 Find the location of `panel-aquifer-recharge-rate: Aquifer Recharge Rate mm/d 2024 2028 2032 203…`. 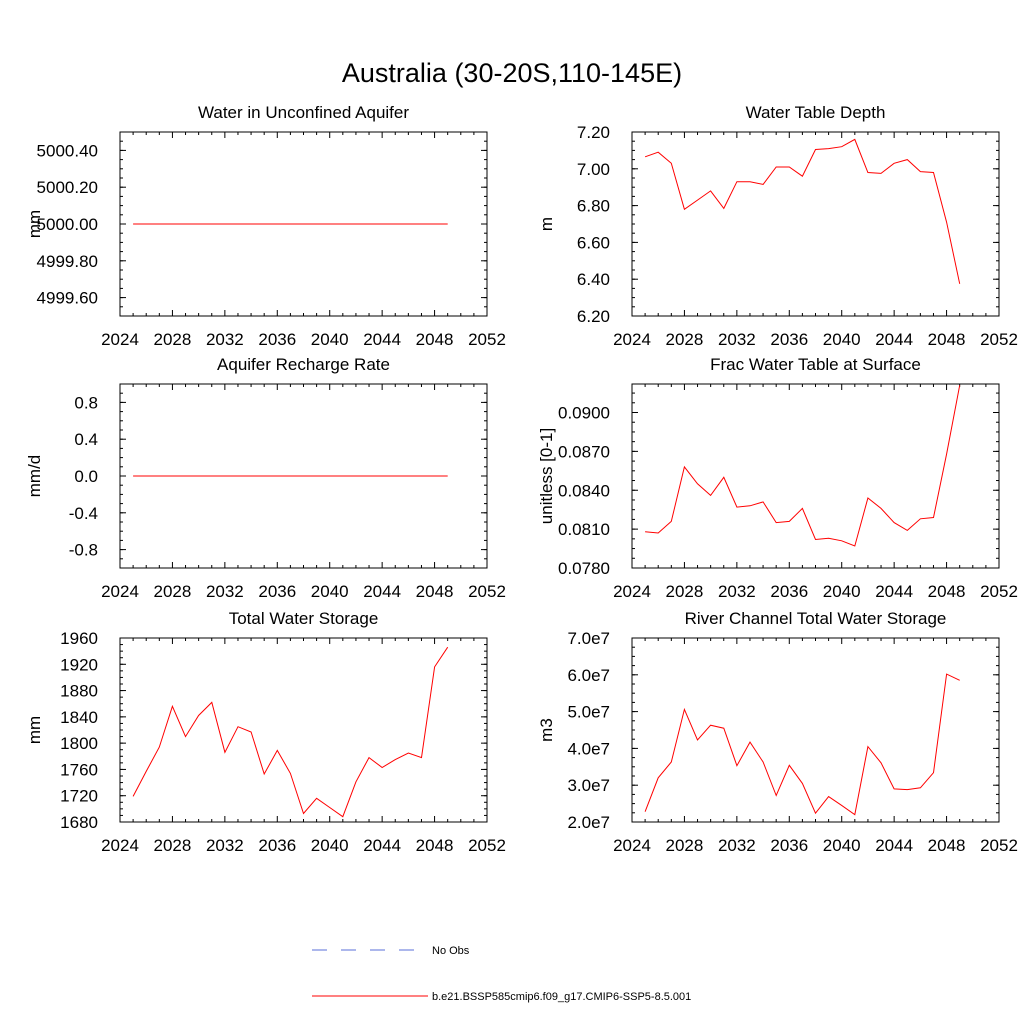

panel-aquifer-recharge-rate: Aquifer Recharge Rate mm/d 2024 2028 2032 203… is located at coordinates (265, 478).